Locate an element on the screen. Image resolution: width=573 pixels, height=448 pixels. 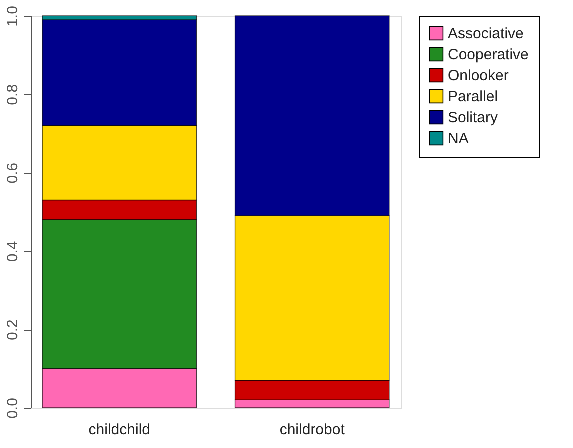
legend-label: NA is located at coordinates (458, 139).